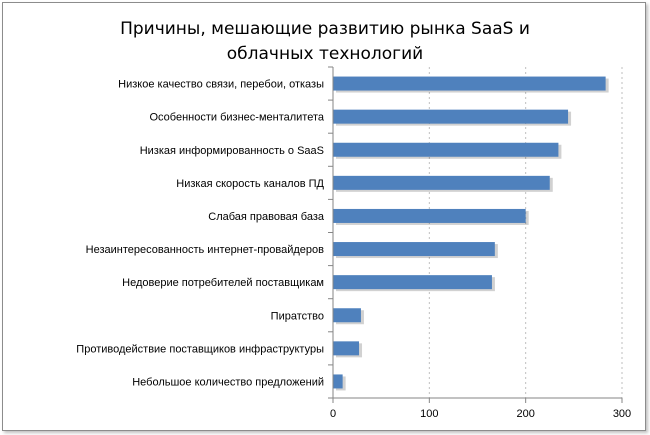 The image size is (650, 435). Describe the element at coordinates (325, 29) in the screenshot. I see `chart-title-line-1: Причины, мешающие развитию рынка SaaS и` at that location.